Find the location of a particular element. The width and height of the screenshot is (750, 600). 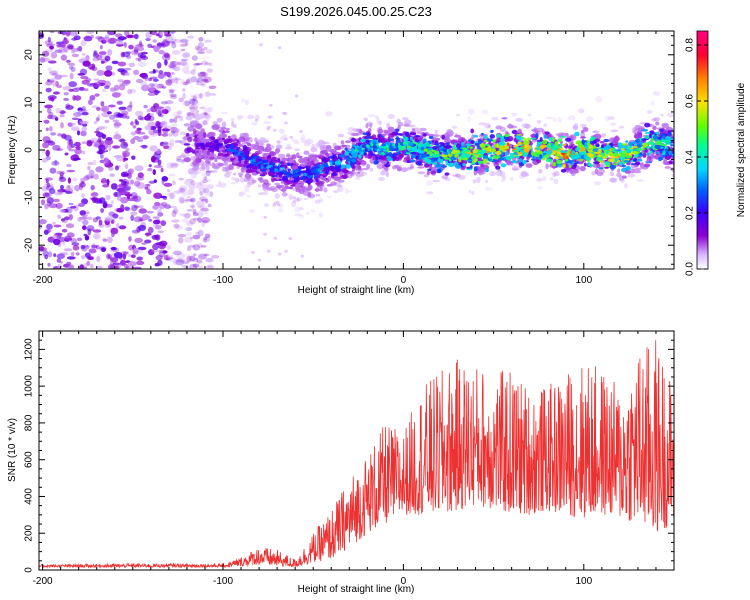

snr-xtick-label: -100 is located at coordinates (223, 581).